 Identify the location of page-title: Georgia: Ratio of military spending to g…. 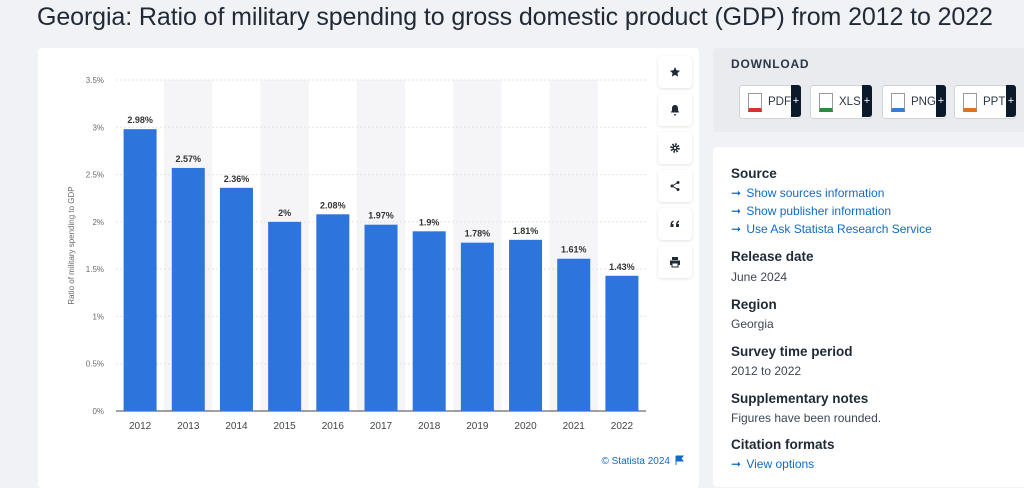
(515, 17).